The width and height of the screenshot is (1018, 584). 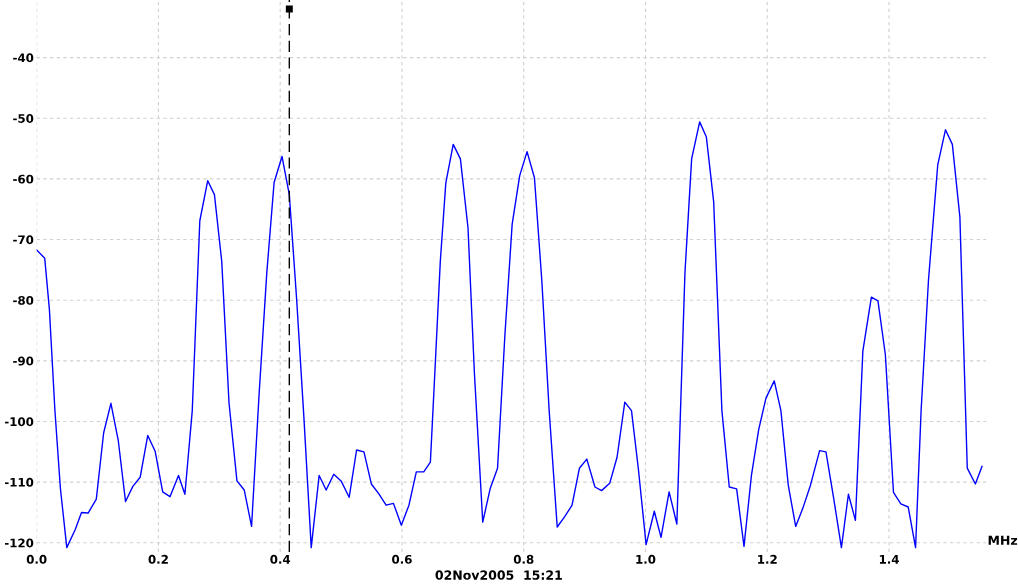 I want to click on x-tick-label: 1.4, so click(x=889, y=559).